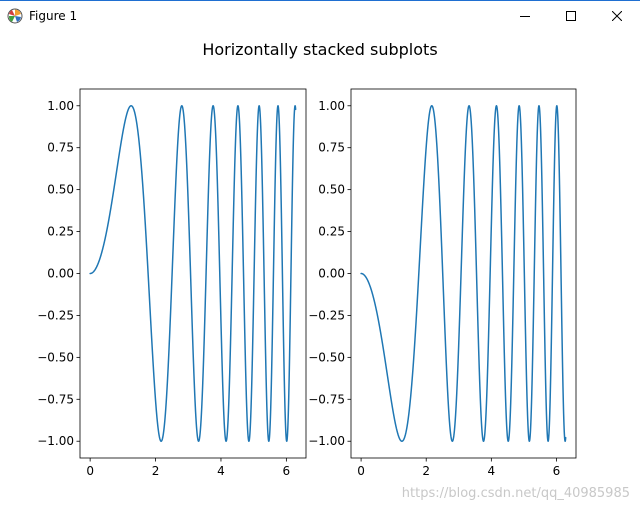  Describe the element at coordinates (320, 15) in the screenshot. I see `title-bar: Figure 1` at that location.